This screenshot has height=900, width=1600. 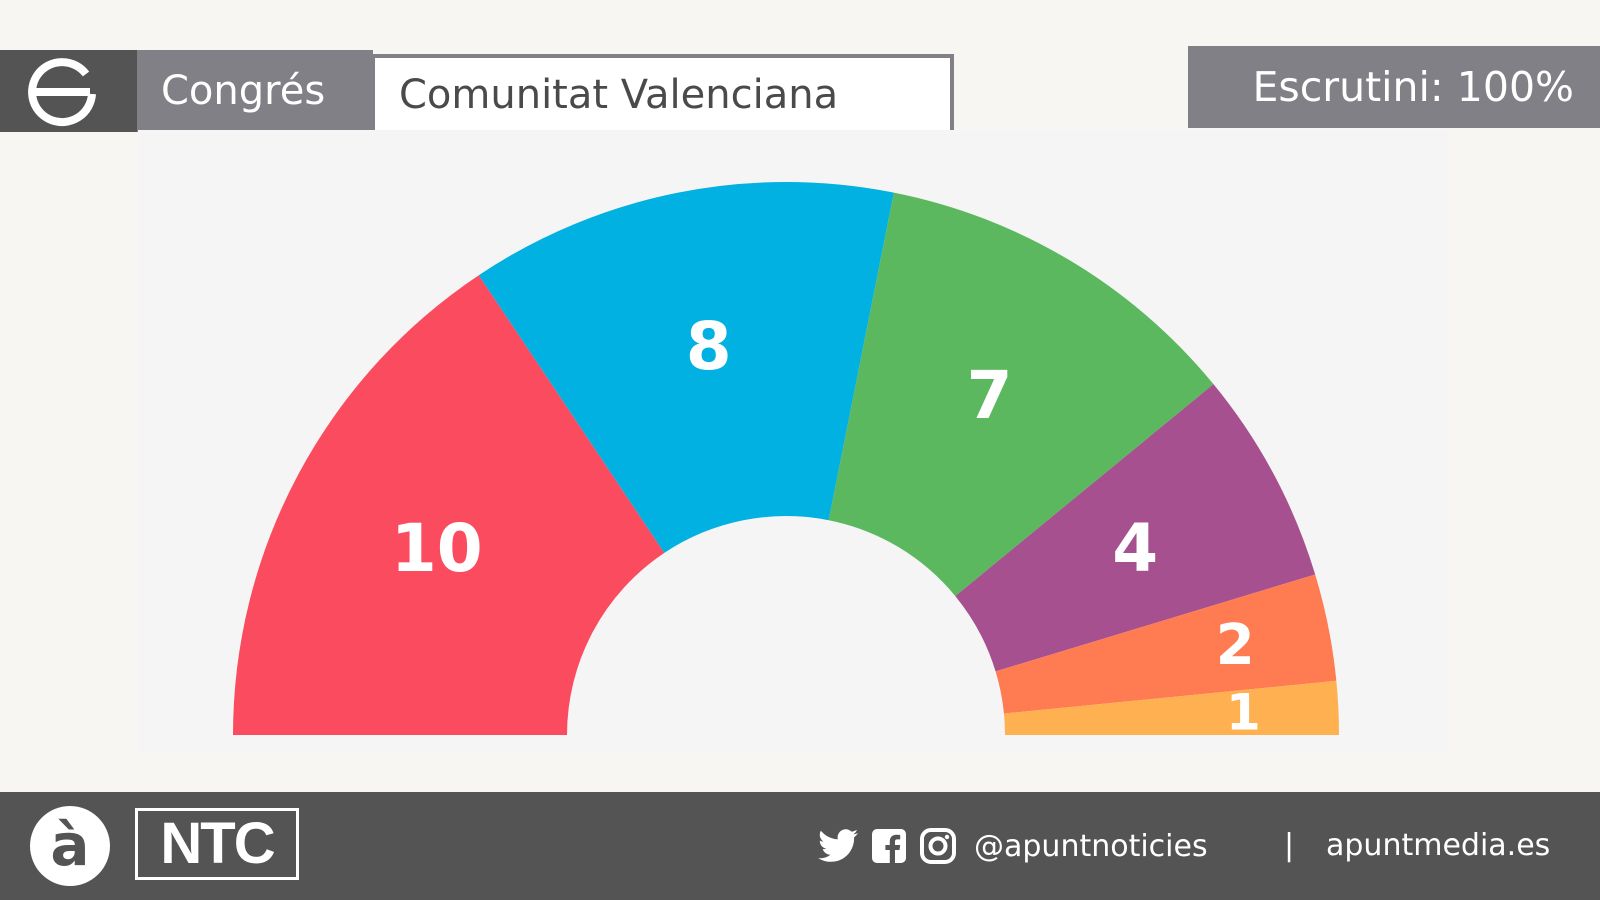 I want to click on section-label: Congrés, so click(x=255, y=91).